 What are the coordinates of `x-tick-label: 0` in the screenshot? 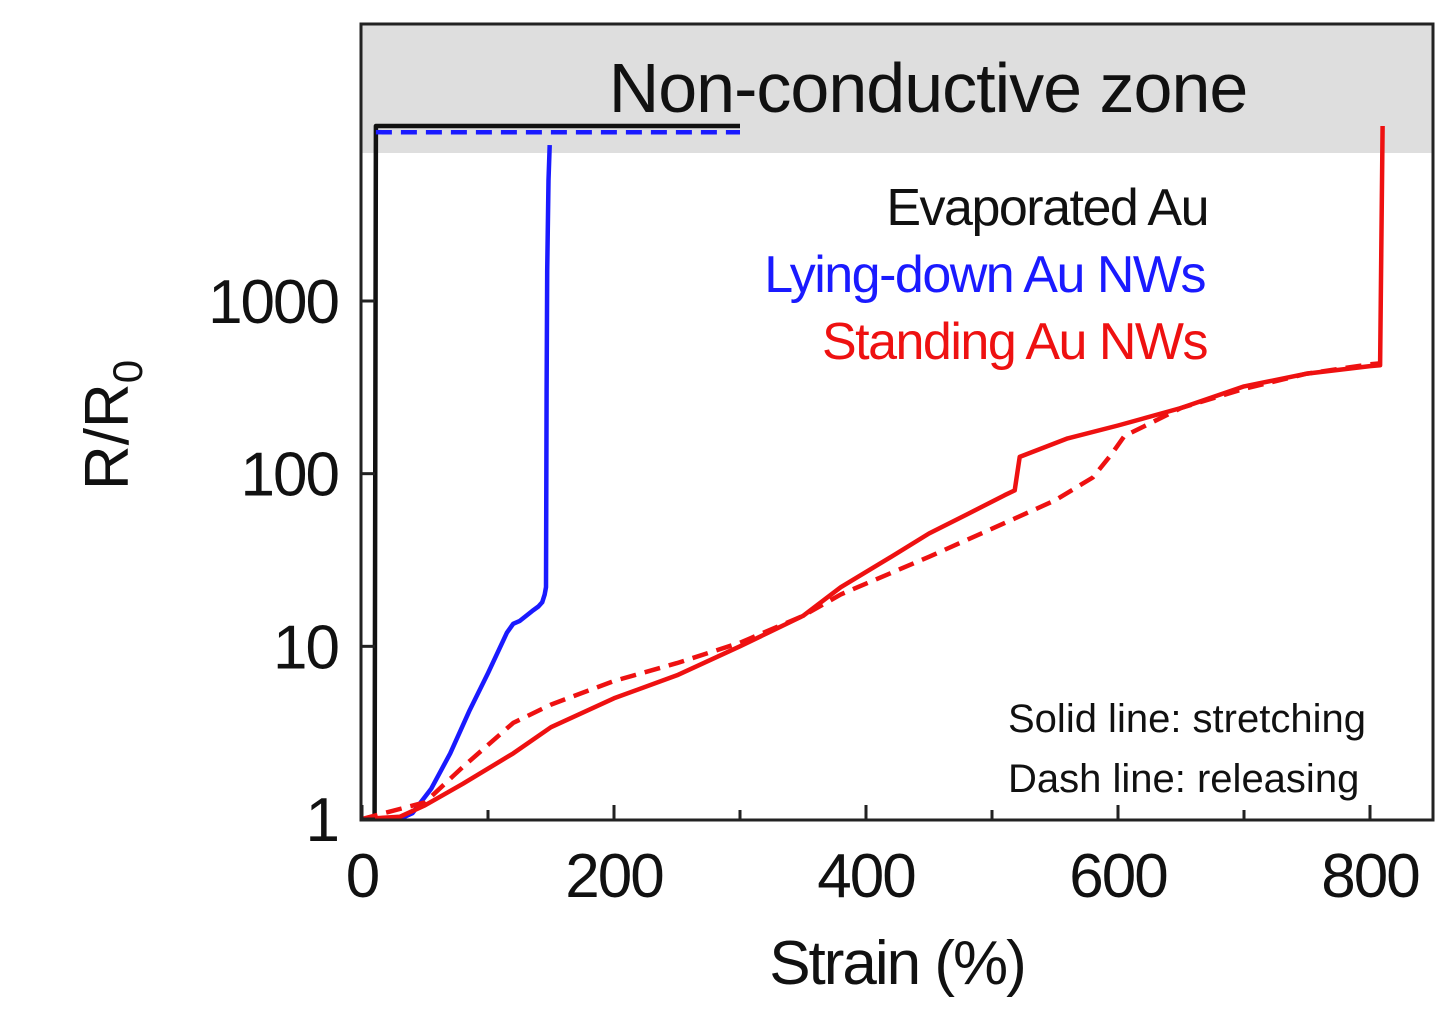 It's located at (362, 876).